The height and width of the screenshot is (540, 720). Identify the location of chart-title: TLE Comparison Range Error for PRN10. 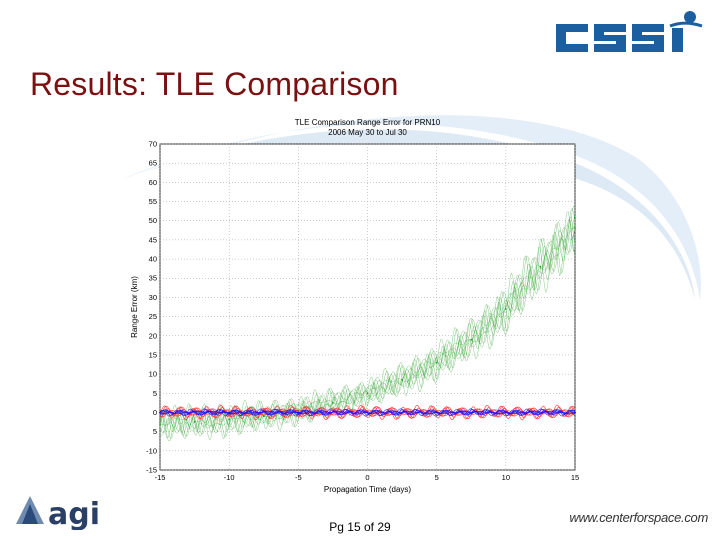
(368, 122).